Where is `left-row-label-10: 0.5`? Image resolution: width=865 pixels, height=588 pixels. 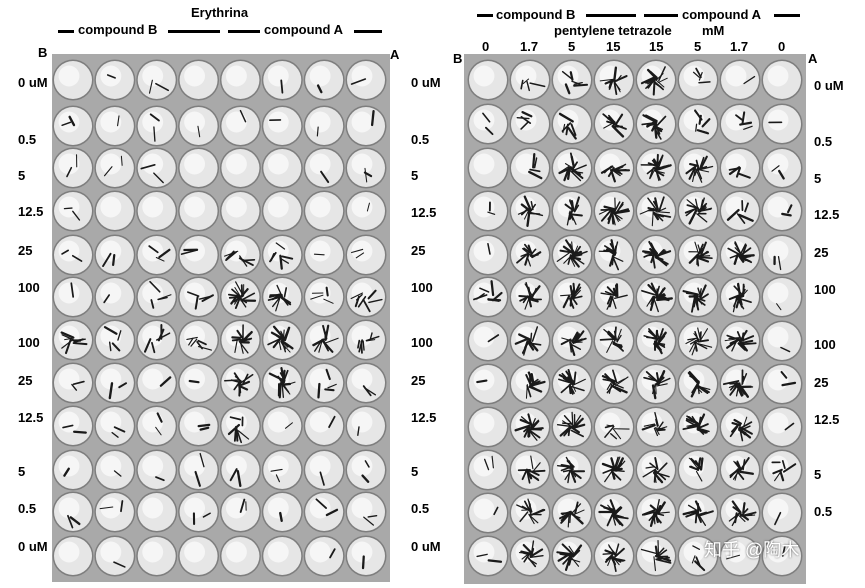
left-row-label-10: 0.5 is located at coordinates (27, 508).